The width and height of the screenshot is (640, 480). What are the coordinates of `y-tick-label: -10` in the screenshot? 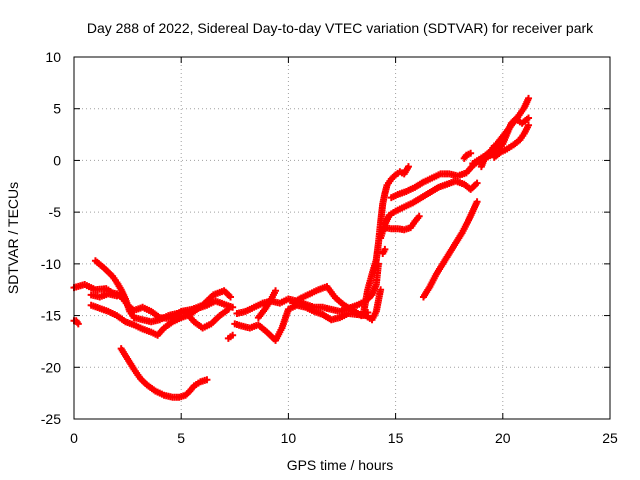 It's located at (51, 264).